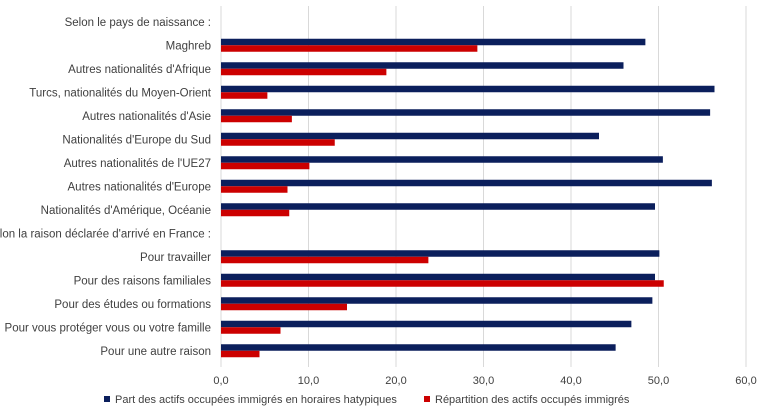 The image size is (760, 413). Describe the element at coordinates (155, 352) in the screenshot. I see `category-label: Pour une autre raison` at that location.